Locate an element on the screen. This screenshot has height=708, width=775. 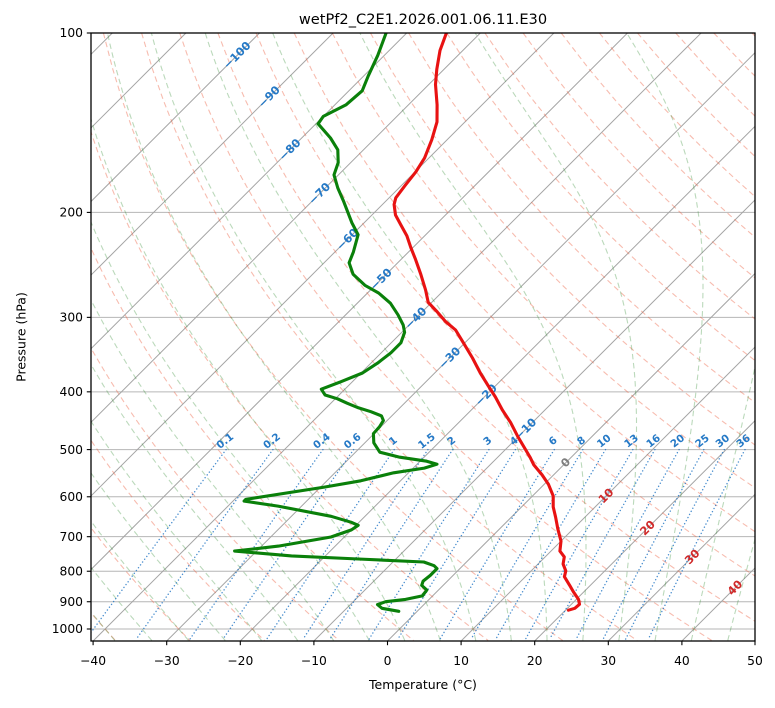
isotherm--90c is located at coordinates (212, 154).